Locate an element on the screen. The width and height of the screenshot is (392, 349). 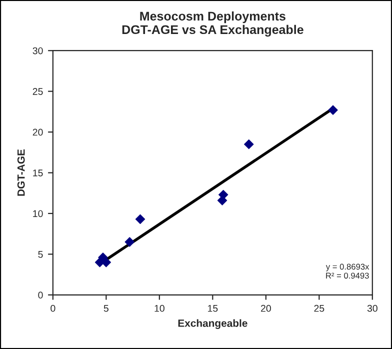
chart-title: Mesocosm Deployments DGT-AGE vs SA Exchangeable is located at coordinates (213, 24).